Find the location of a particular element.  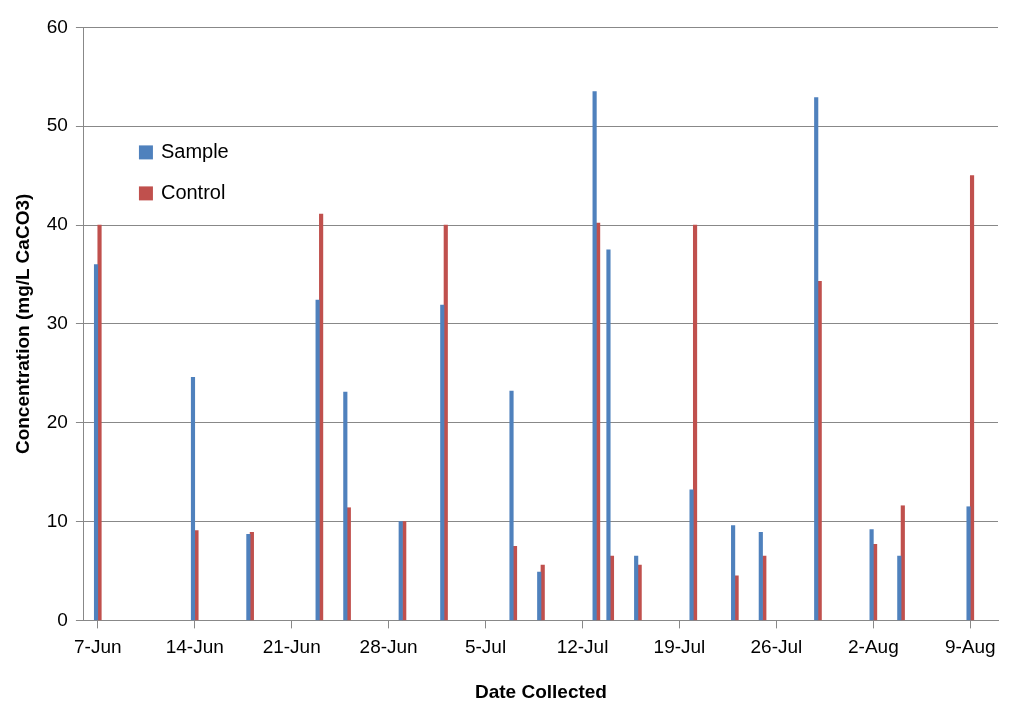

y-tick-label: 40 is located at coordinates (57, 224).